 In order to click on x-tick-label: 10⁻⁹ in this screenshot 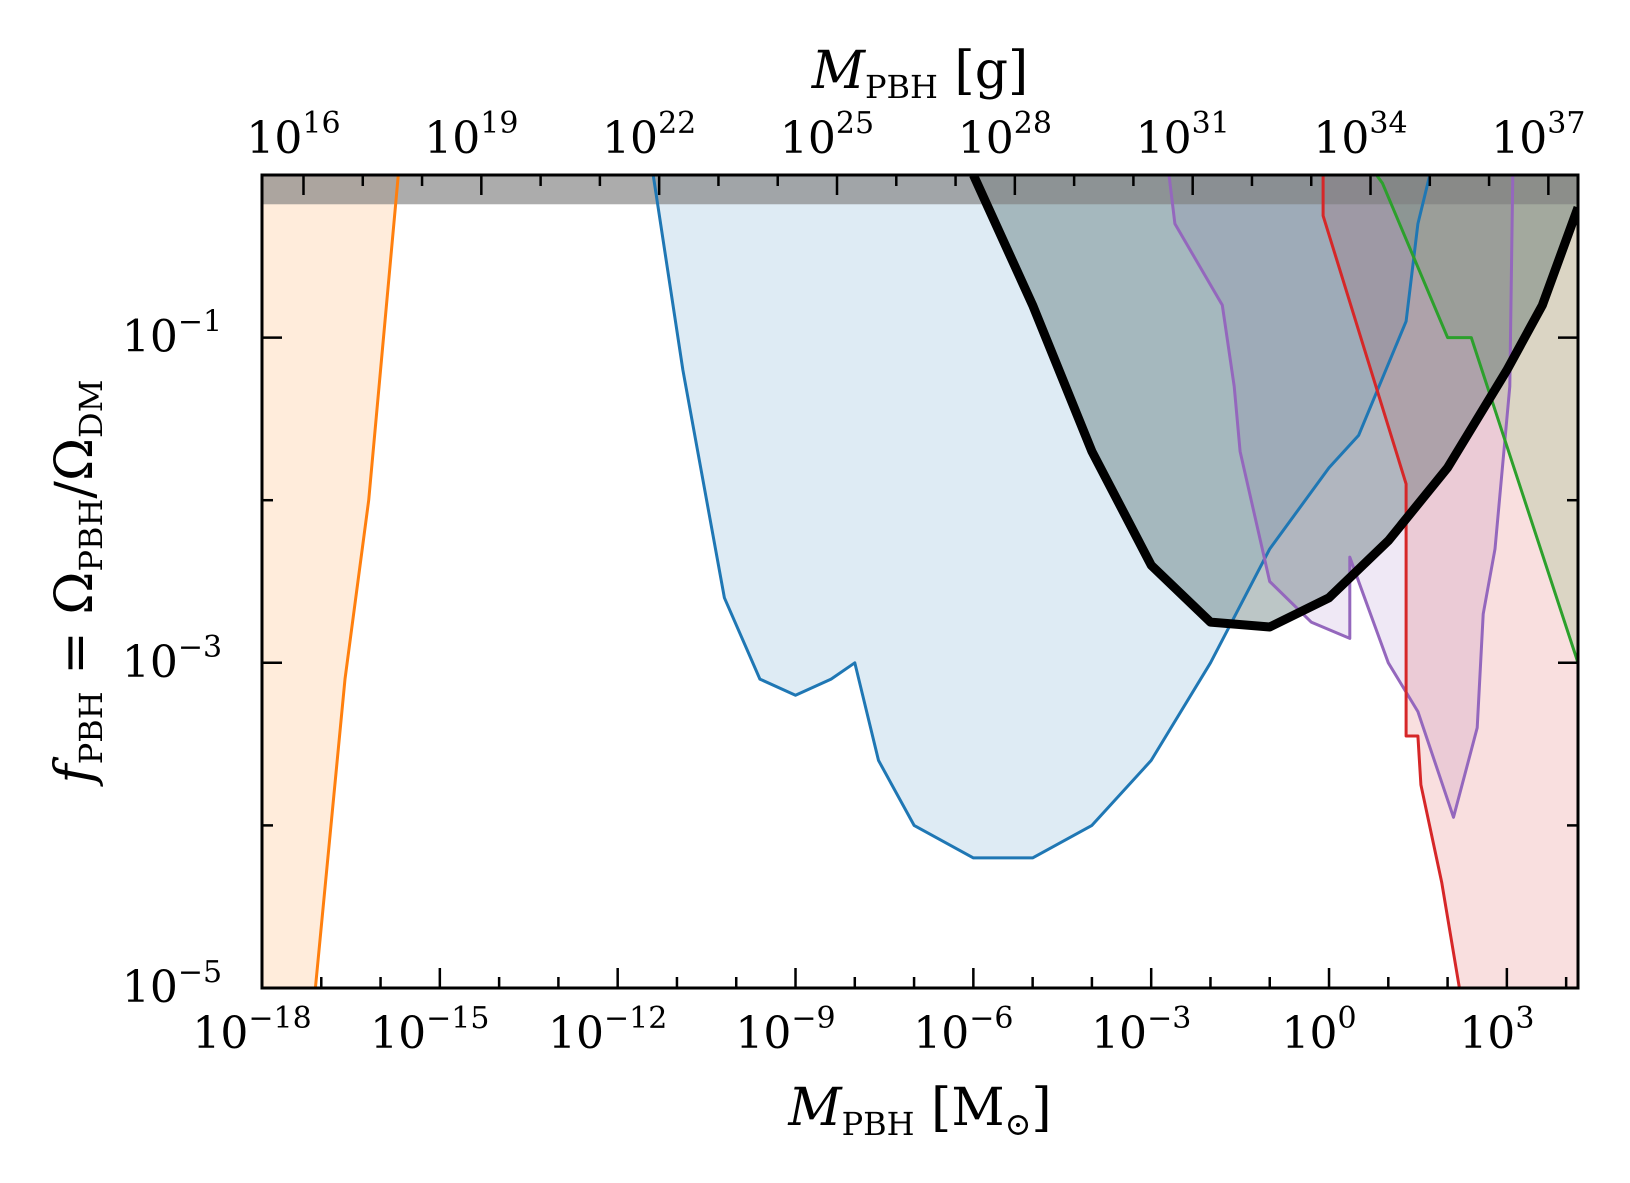, I will do `click(785, 1030)`.